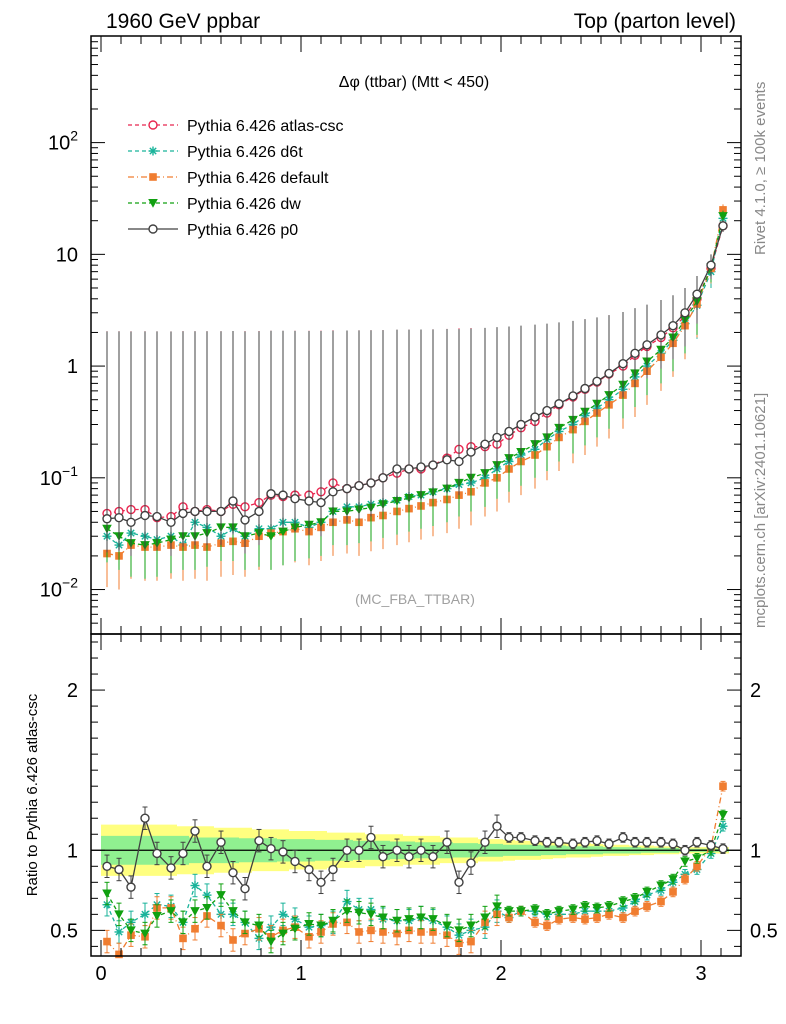 The height and width of the screenshot is (1024, 786). Describe the element at coordinates (500, 974) in the screenshot. I see `x-tick-label: 2` at that location.